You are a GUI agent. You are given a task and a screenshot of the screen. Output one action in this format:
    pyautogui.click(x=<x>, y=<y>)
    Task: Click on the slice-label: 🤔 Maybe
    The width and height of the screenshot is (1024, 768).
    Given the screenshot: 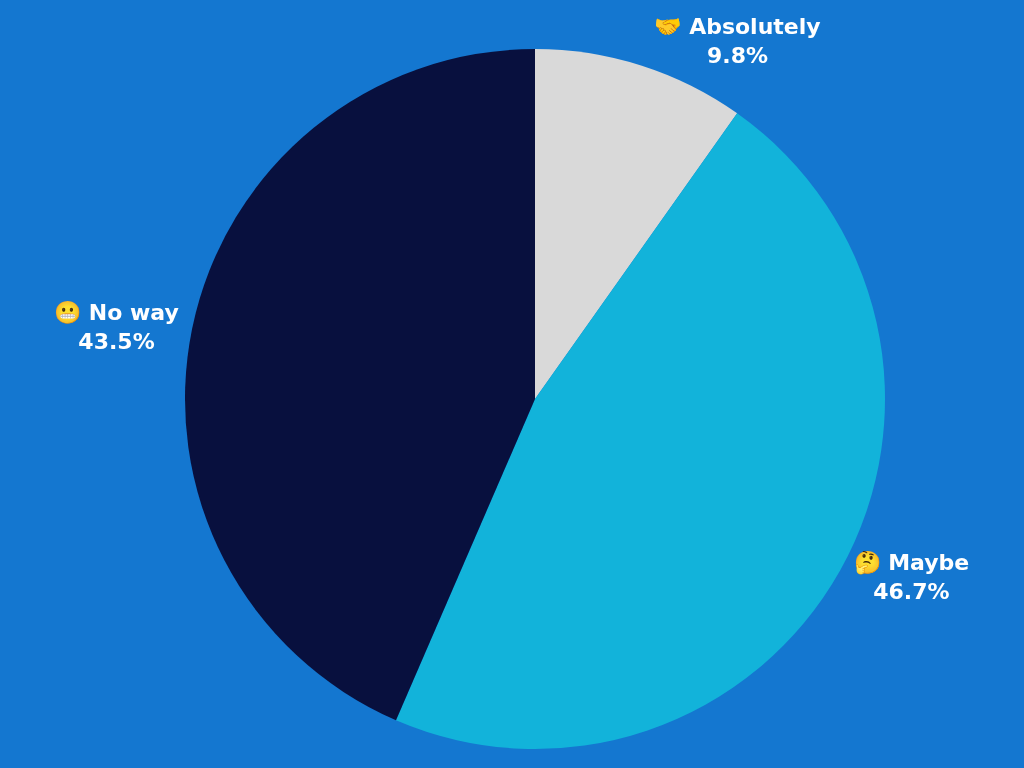 What is the action you would take?
    pyautogui.click(x=911, y=563)
    